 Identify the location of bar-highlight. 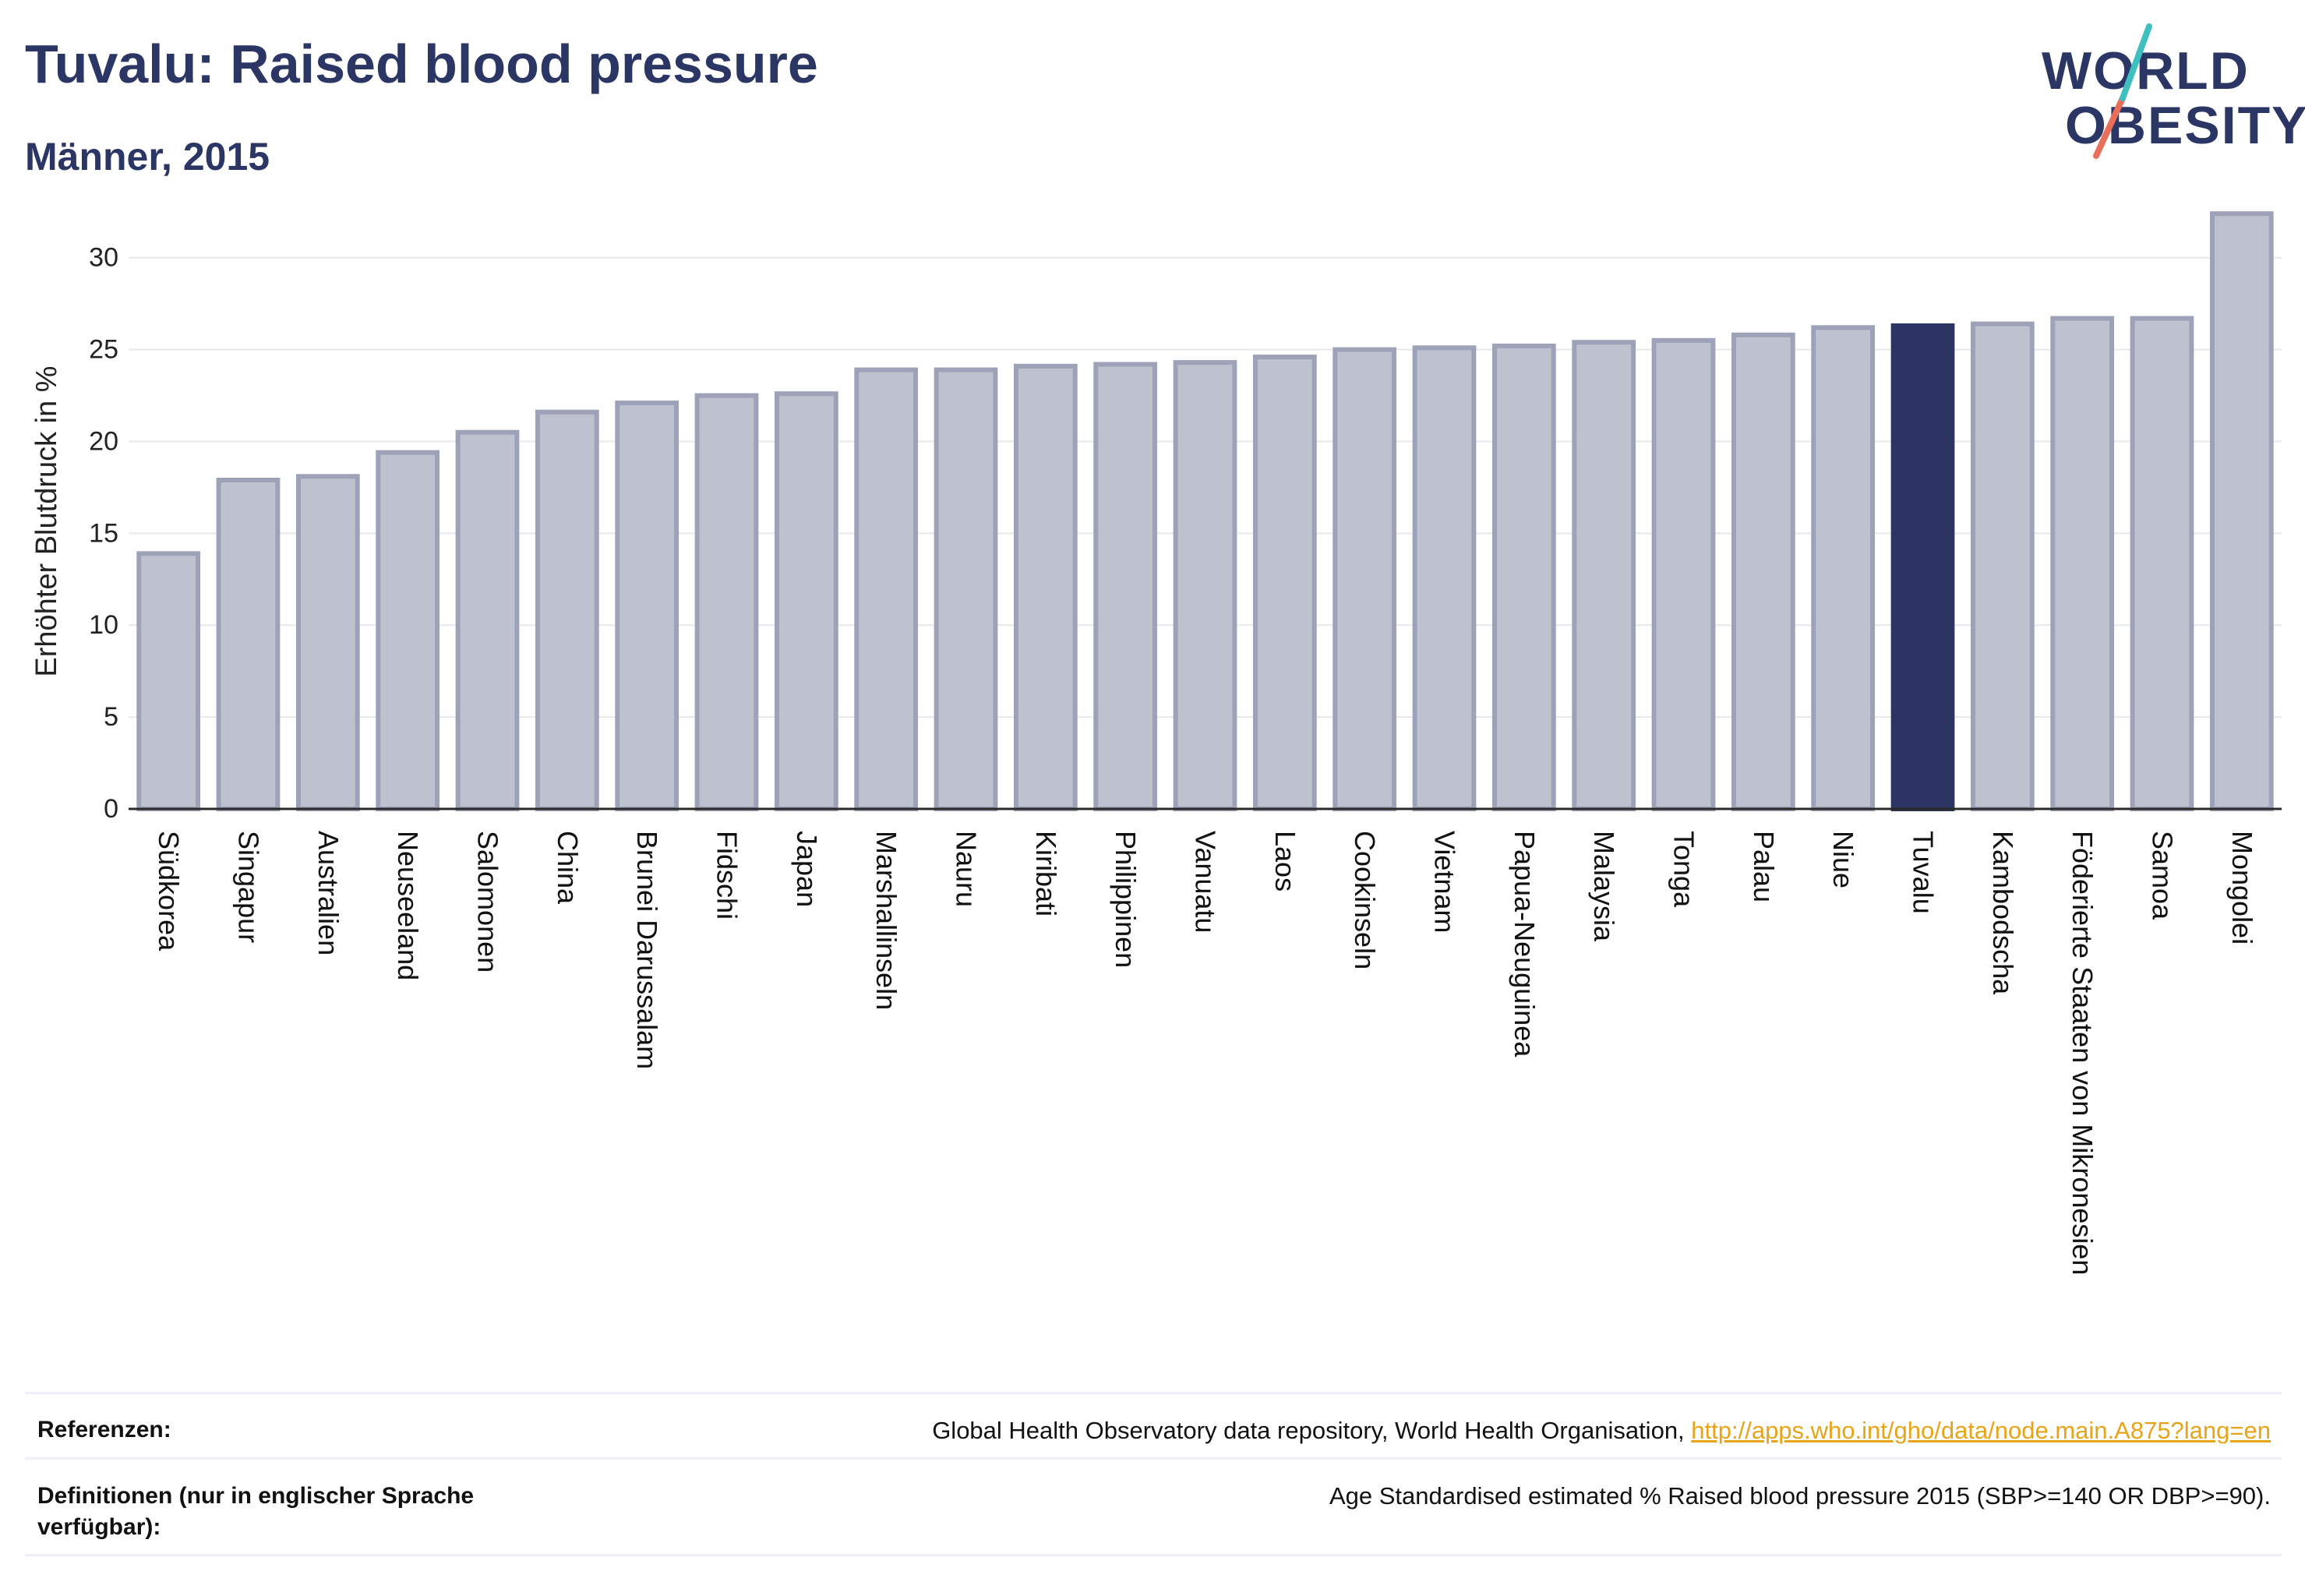
(1922, 567).